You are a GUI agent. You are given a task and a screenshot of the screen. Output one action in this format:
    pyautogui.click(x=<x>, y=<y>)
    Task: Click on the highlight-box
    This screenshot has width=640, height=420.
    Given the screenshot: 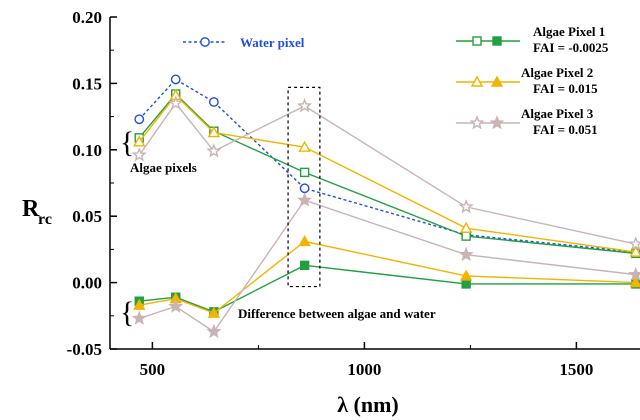 What is the action you would take?
    pyautogui.click(x=304, y=187)
    